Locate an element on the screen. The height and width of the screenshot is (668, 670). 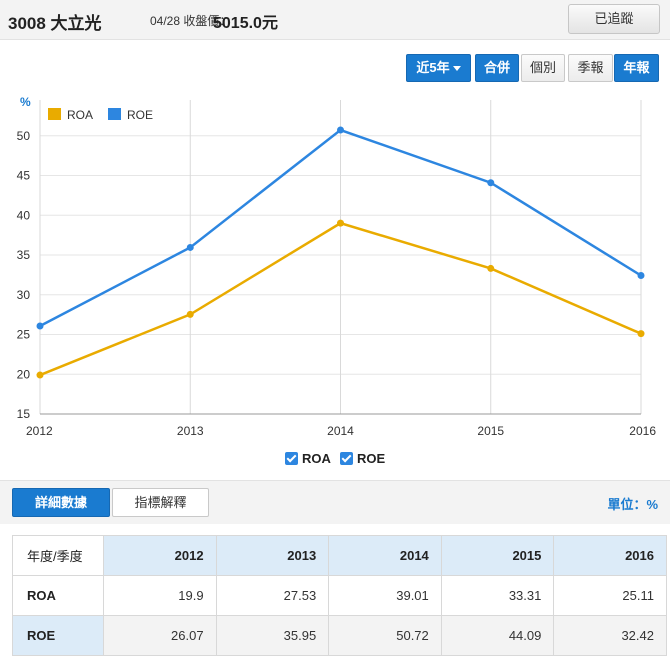
table-cell: 26.07 is located at coordinates (160, 635).